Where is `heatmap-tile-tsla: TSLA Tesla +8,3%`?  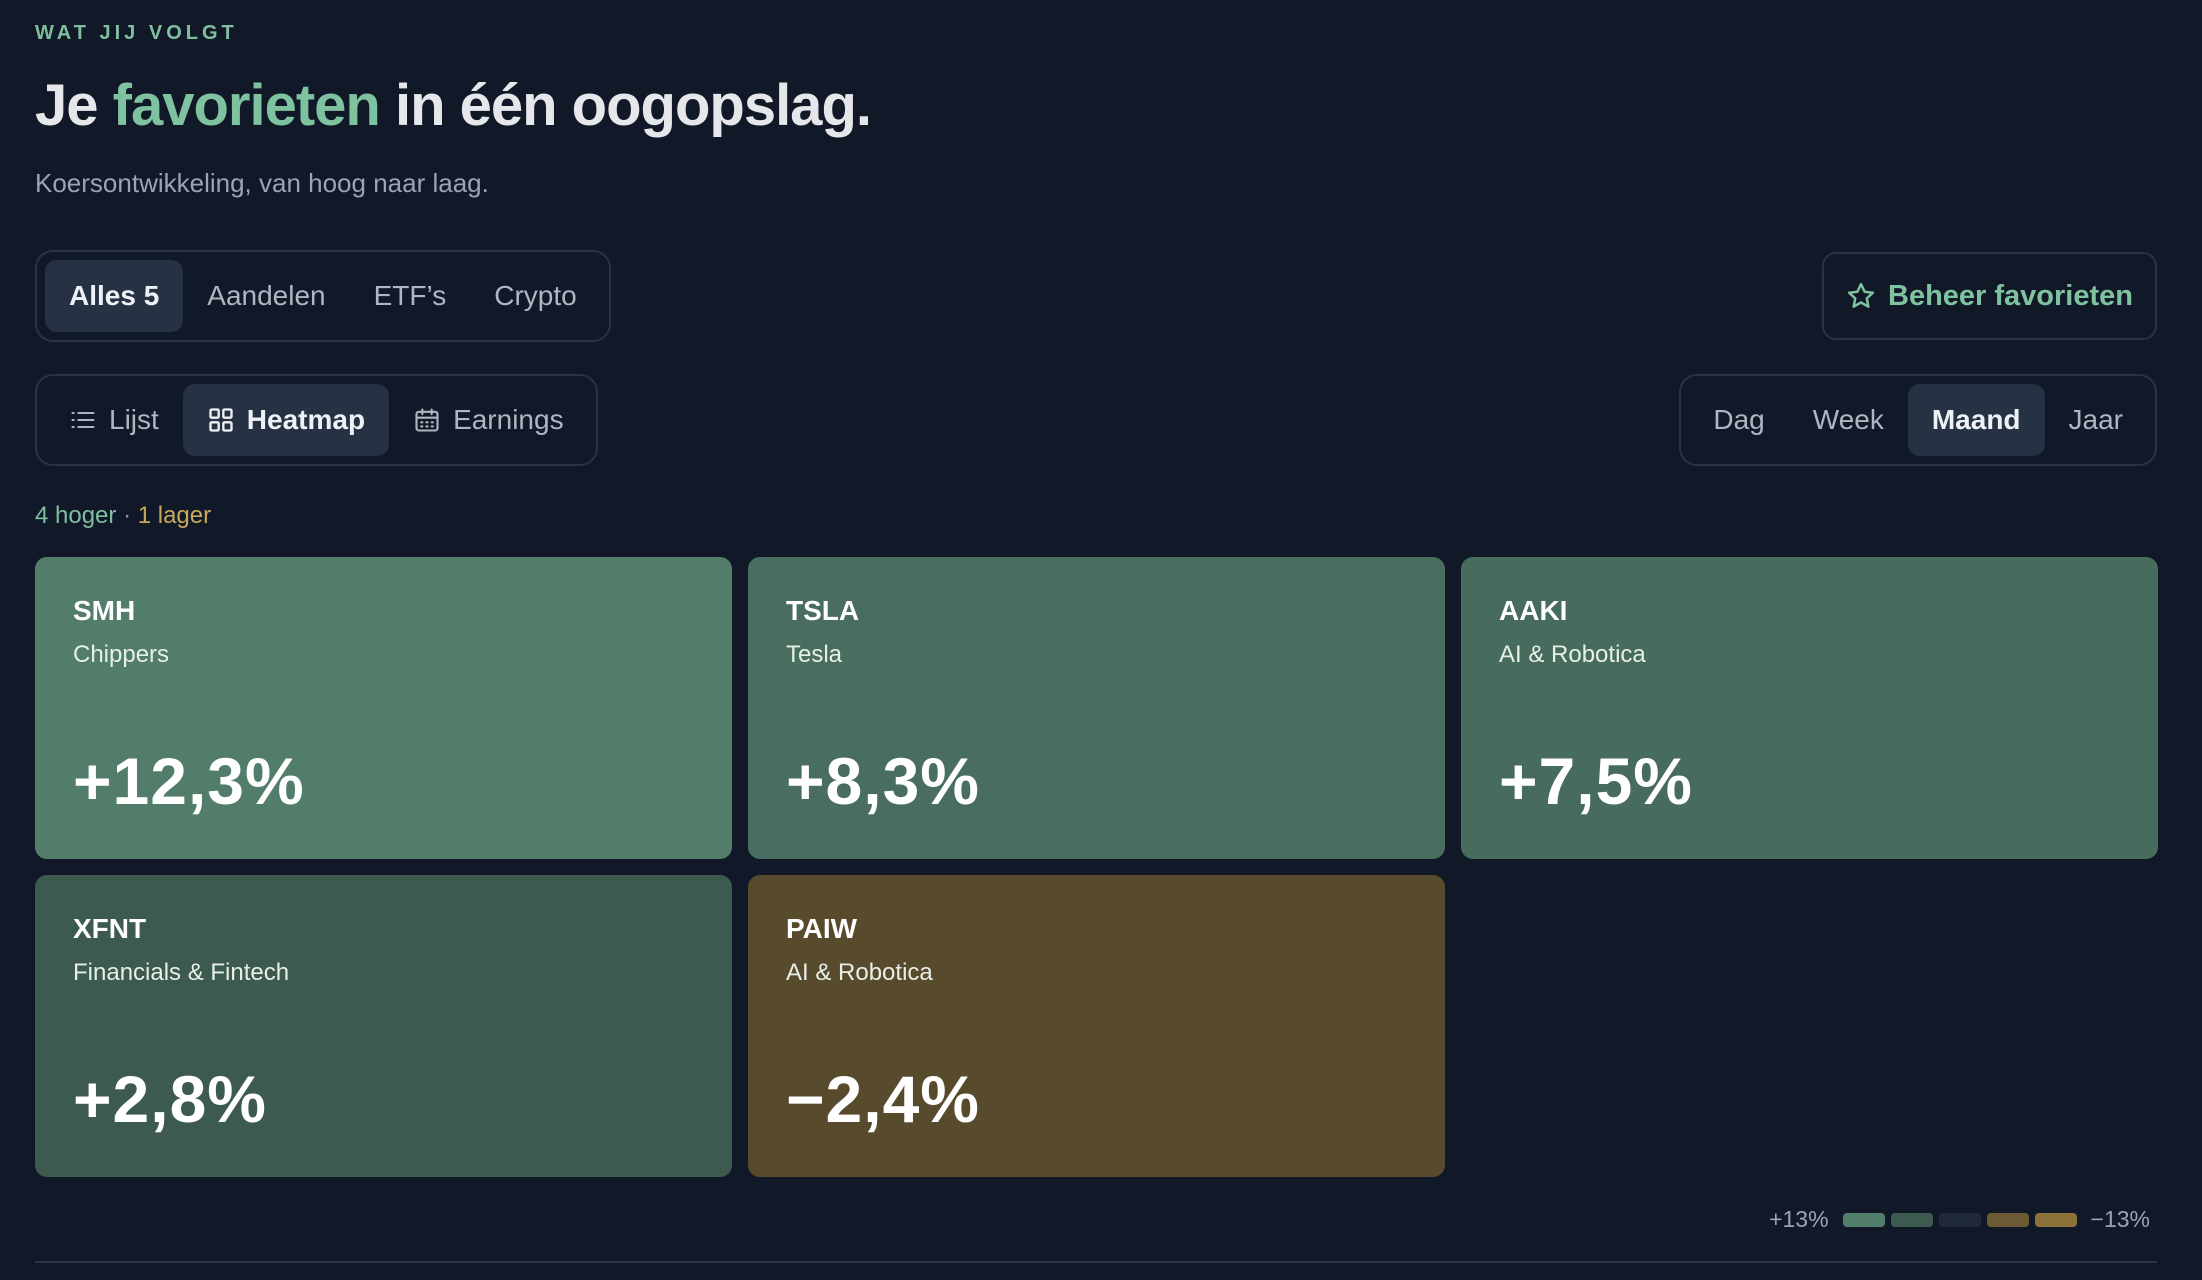 heatmap-tile-tsla: TSLA Tesla +8,3% is located at coordinates (1096, 708).